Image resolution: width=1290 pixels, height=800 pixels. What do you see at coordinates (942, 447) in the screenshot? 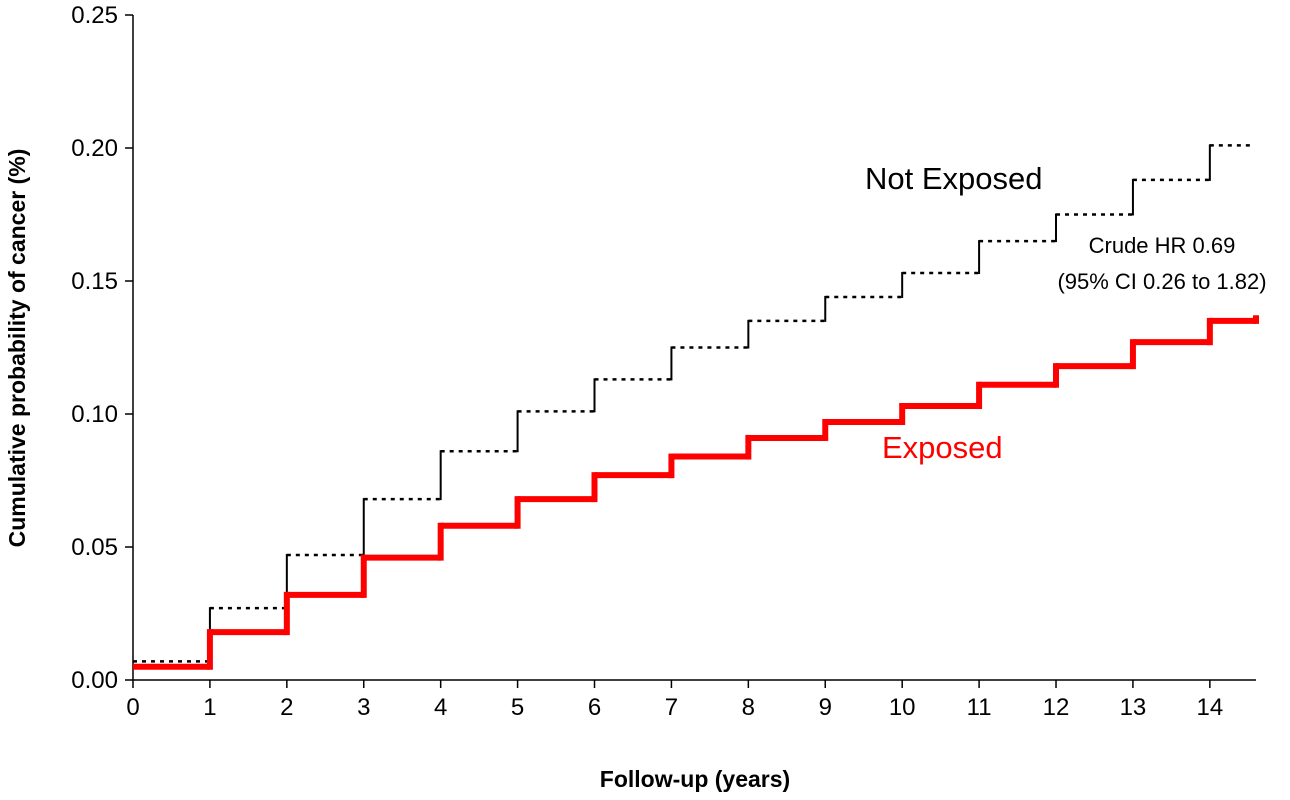
I see `series-label-exposed: Exposed` at bounding box center [942, 447].